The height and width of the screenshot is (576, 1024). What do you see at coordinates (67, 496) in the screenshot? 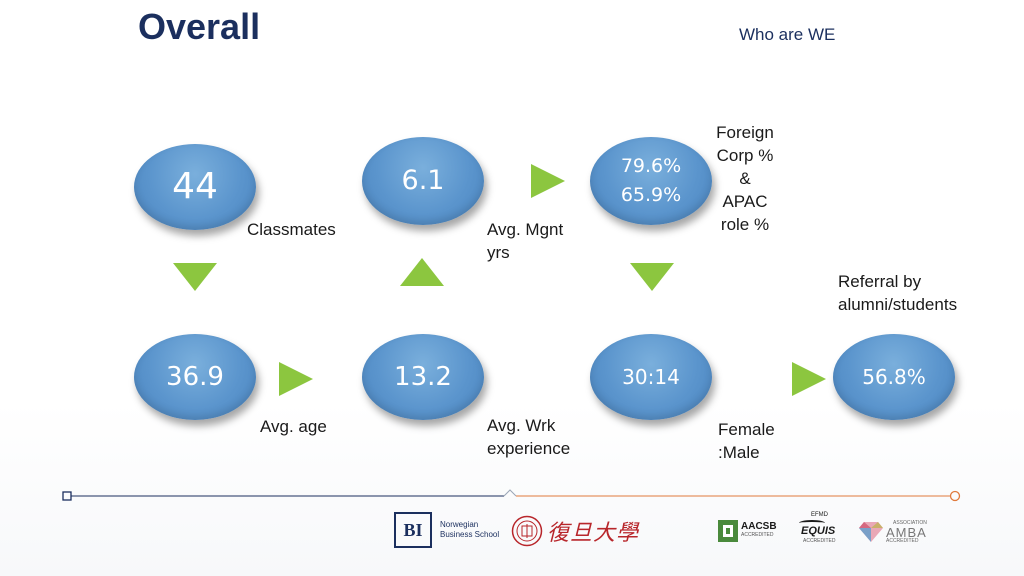
I see `divider-start-marker` at bounding box center [67, 496].